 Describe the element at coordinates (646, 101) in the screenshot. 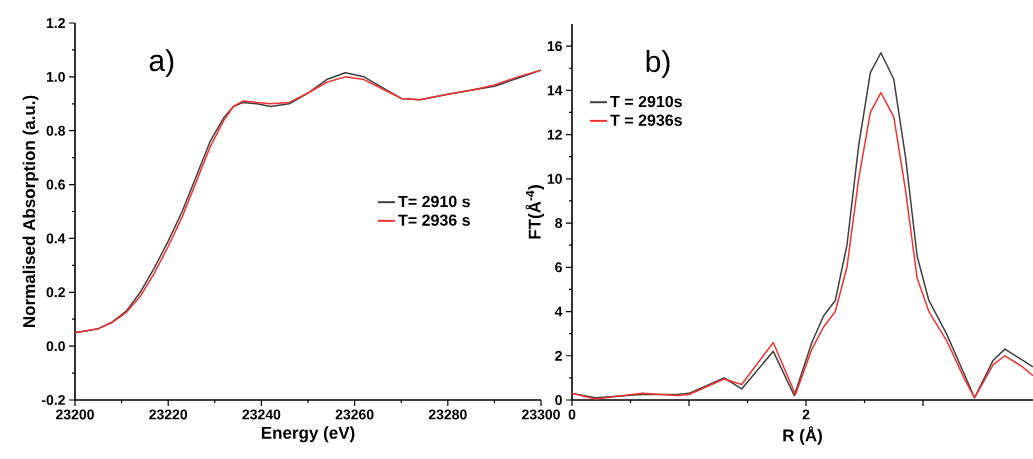

I see `legend-label: T = 2910s` at that location.